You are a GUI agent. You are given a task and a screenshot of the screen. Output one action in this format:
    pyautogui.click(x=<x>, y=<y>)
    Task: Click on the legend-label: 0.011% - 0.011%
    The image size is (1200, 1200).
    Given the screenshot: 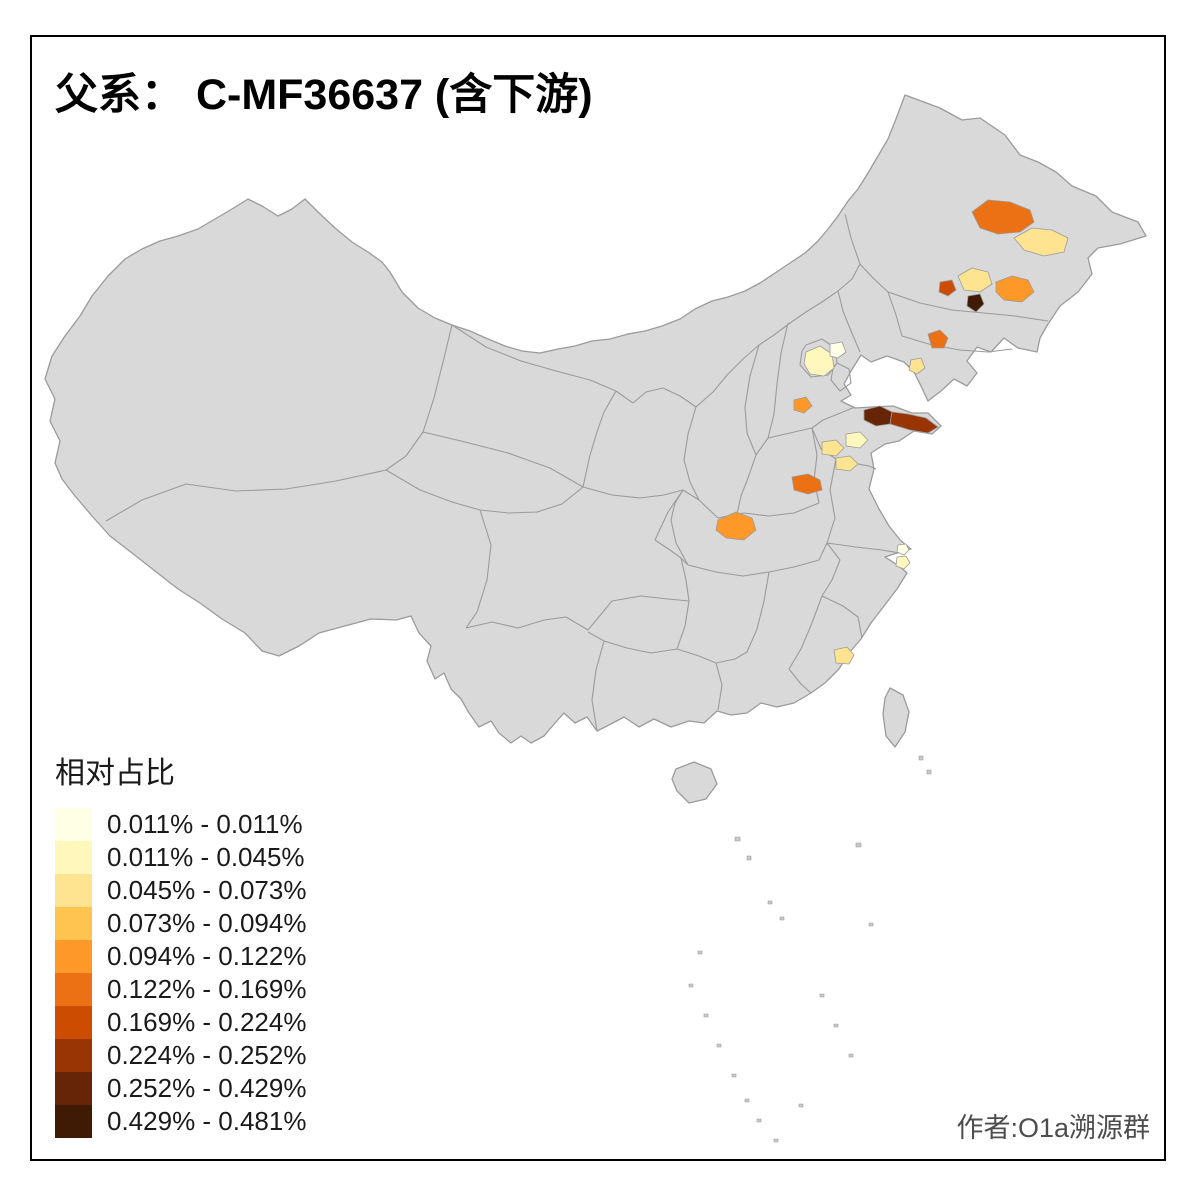 What is the action you would take?
    pyautogui.click(x=205, y=824)
    